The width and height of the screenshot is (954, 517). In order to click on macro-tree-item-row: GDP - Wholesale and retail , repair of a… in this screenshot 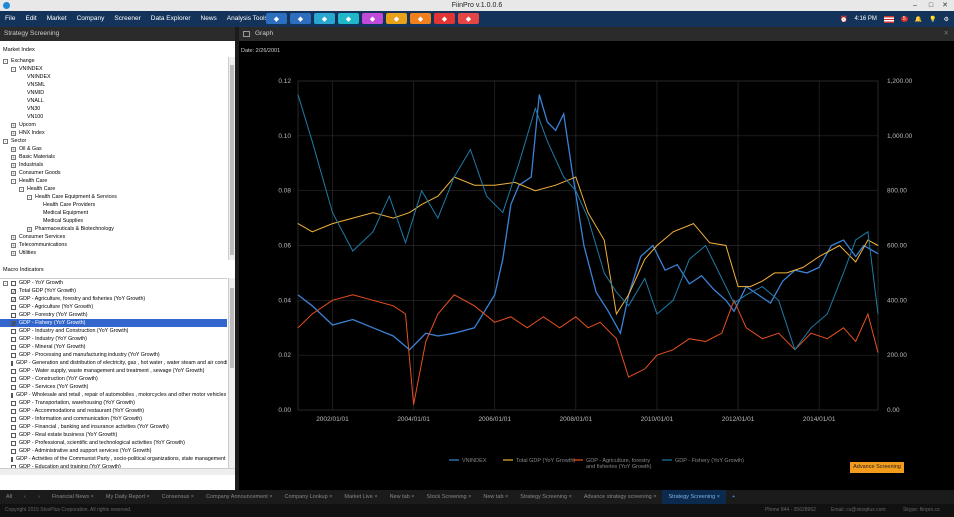, I will do `click(113, 395)`.